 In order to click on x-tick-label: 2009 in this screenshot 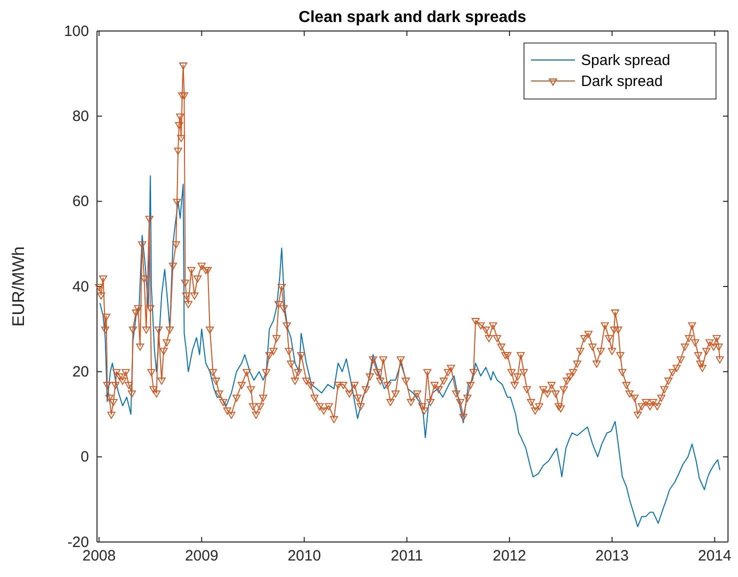, I will do `click(201, 556)`.